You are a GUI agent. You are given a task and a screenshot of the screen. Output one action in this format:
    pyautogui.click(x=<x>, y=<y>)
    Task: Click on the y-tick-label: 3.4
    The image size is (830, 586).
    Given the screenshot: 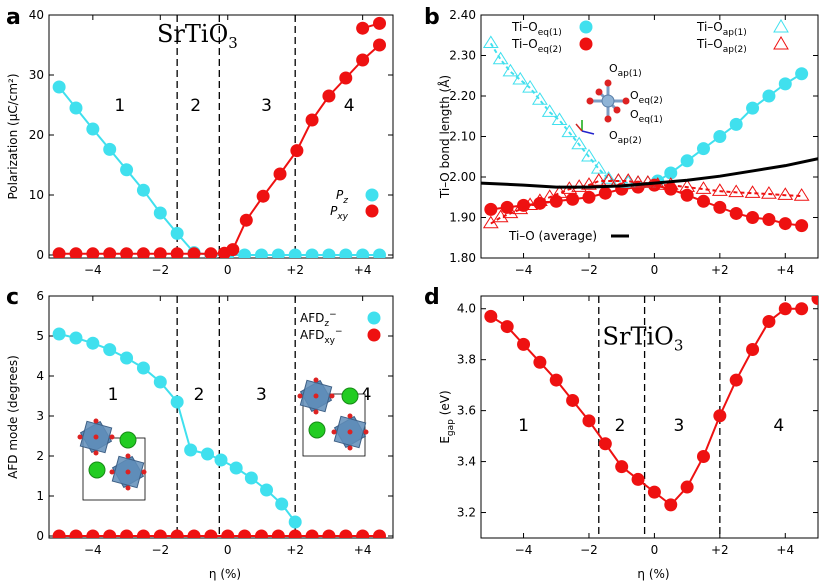 What is the action you would take?
    pyautogui.click(x=466, y=462)
    